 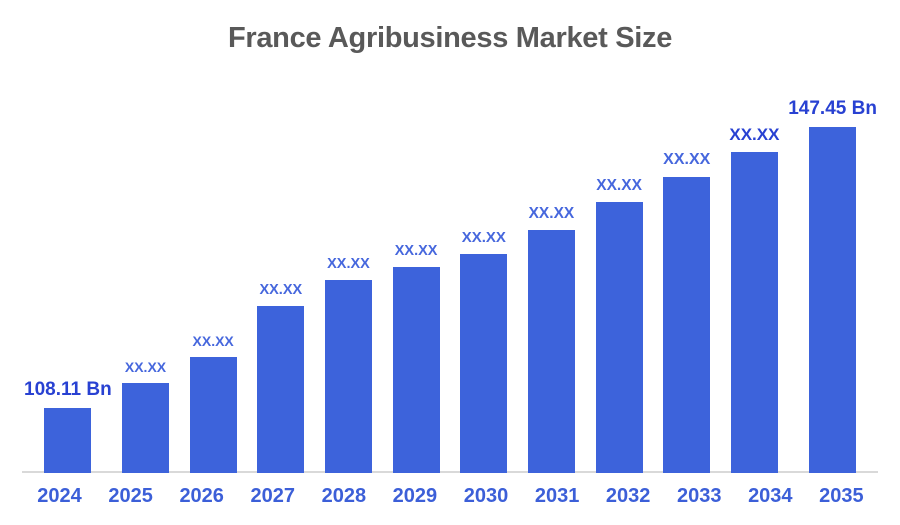 What do you see at coordinates (450, 472) in the screenshot?
I see `x-axis-line` at bounding box center [450, 472].